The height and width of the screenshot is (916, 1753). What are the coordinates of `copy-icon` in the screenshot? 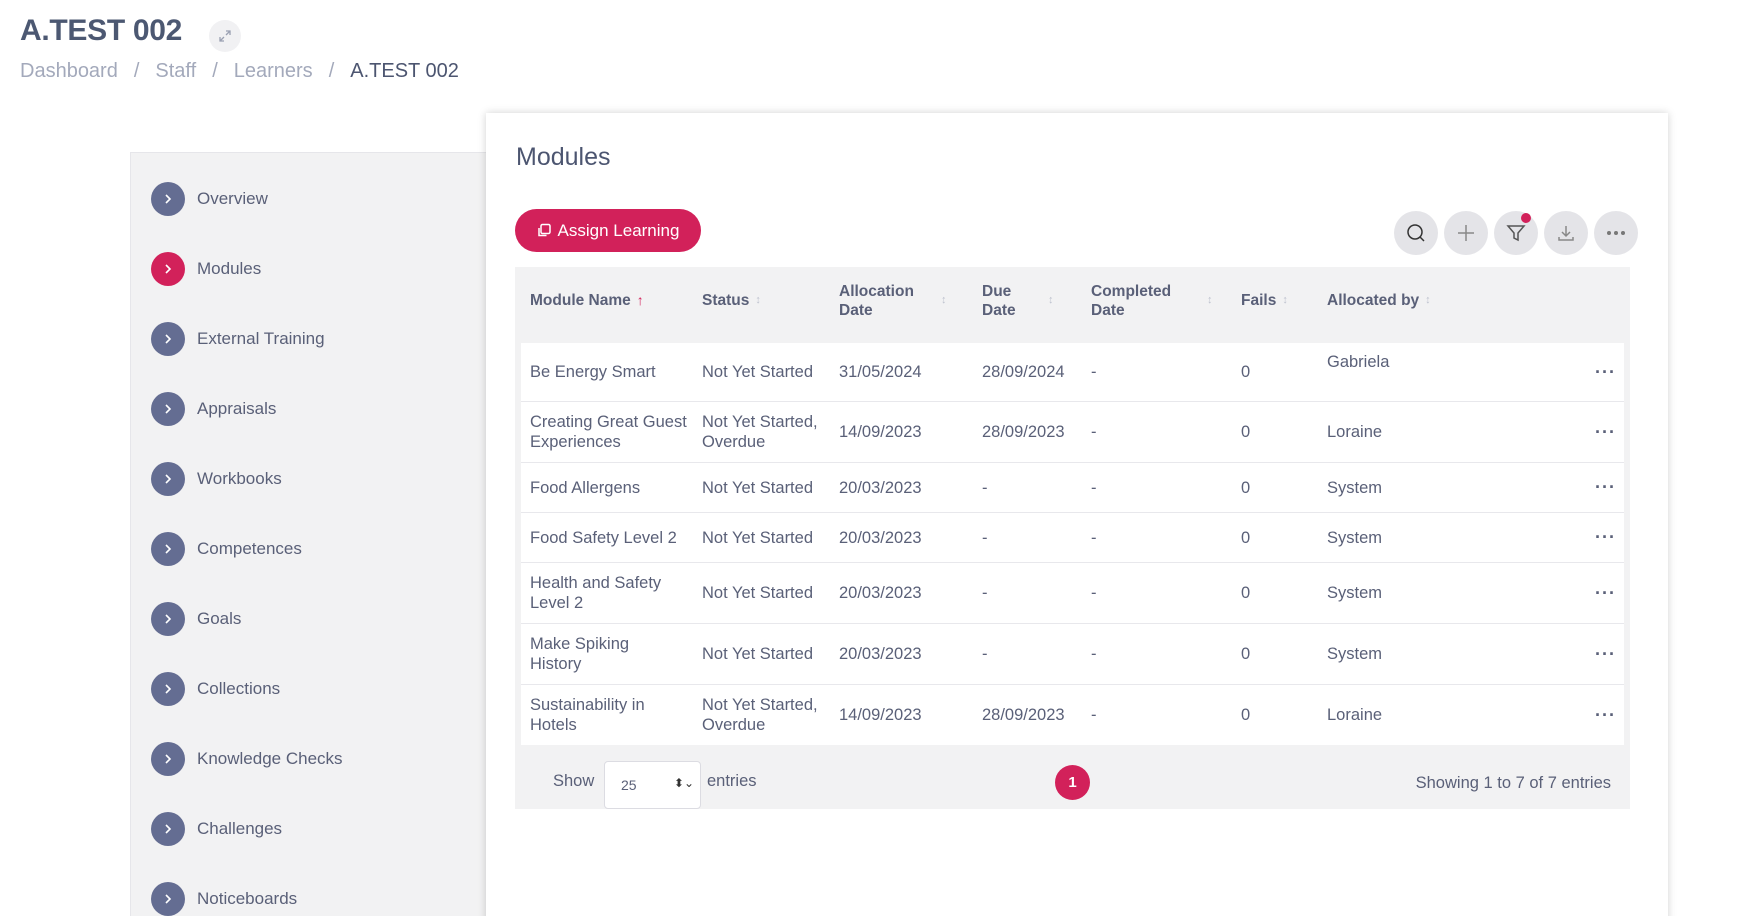 It's located at (544, 230).